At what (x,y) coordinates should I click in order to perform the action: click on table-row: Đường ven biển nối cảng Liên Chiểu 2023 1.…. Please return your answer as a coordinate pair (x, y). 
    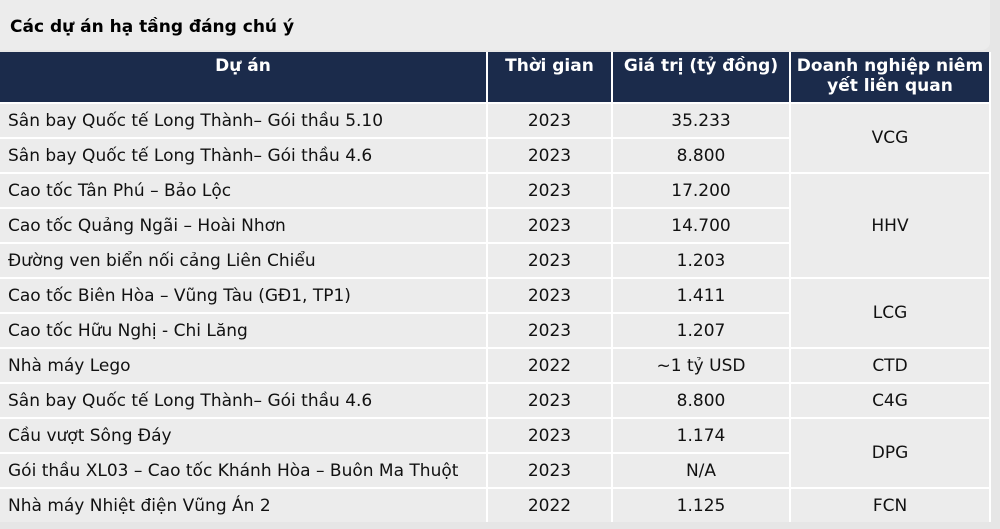
    Looking at the image, I should click on (495, 260).